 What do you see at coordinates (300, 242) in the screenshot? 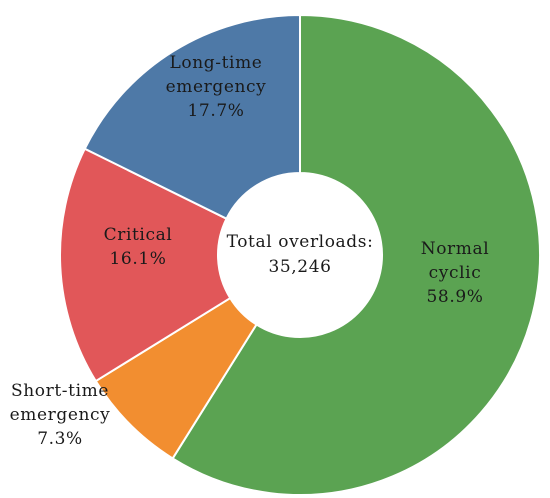
I see `center-label-line1: Total overloads:` at bounding box center [300, 242].